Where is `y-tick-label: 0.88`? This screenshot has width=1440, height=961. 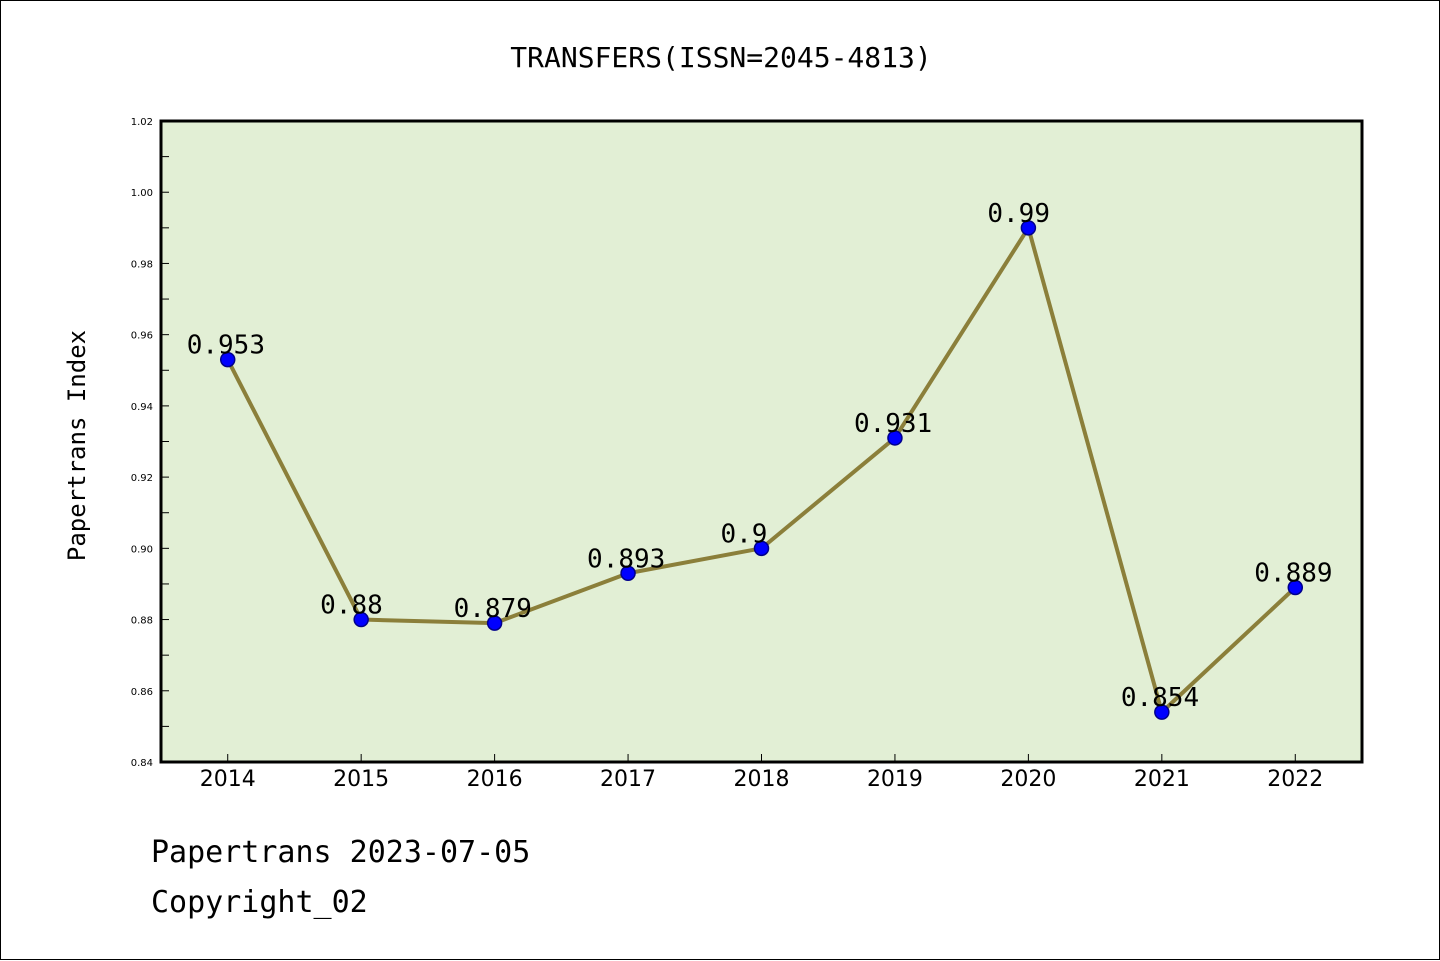
y-tick-label: 0.88 is located at coordinates (142, 621).